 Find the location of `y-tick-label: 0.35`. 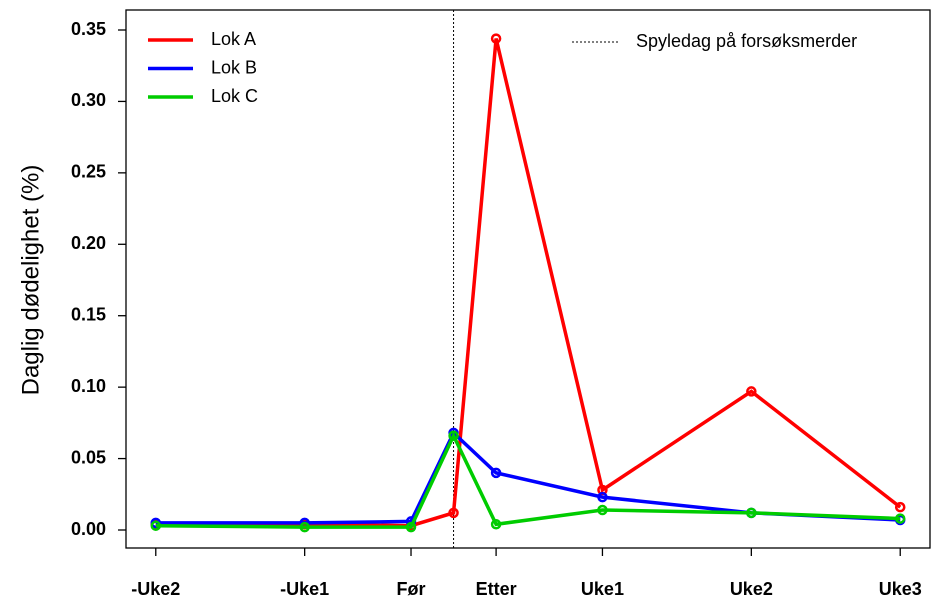

y-tick-label: 0.35 is located at coordinates (88, 29).